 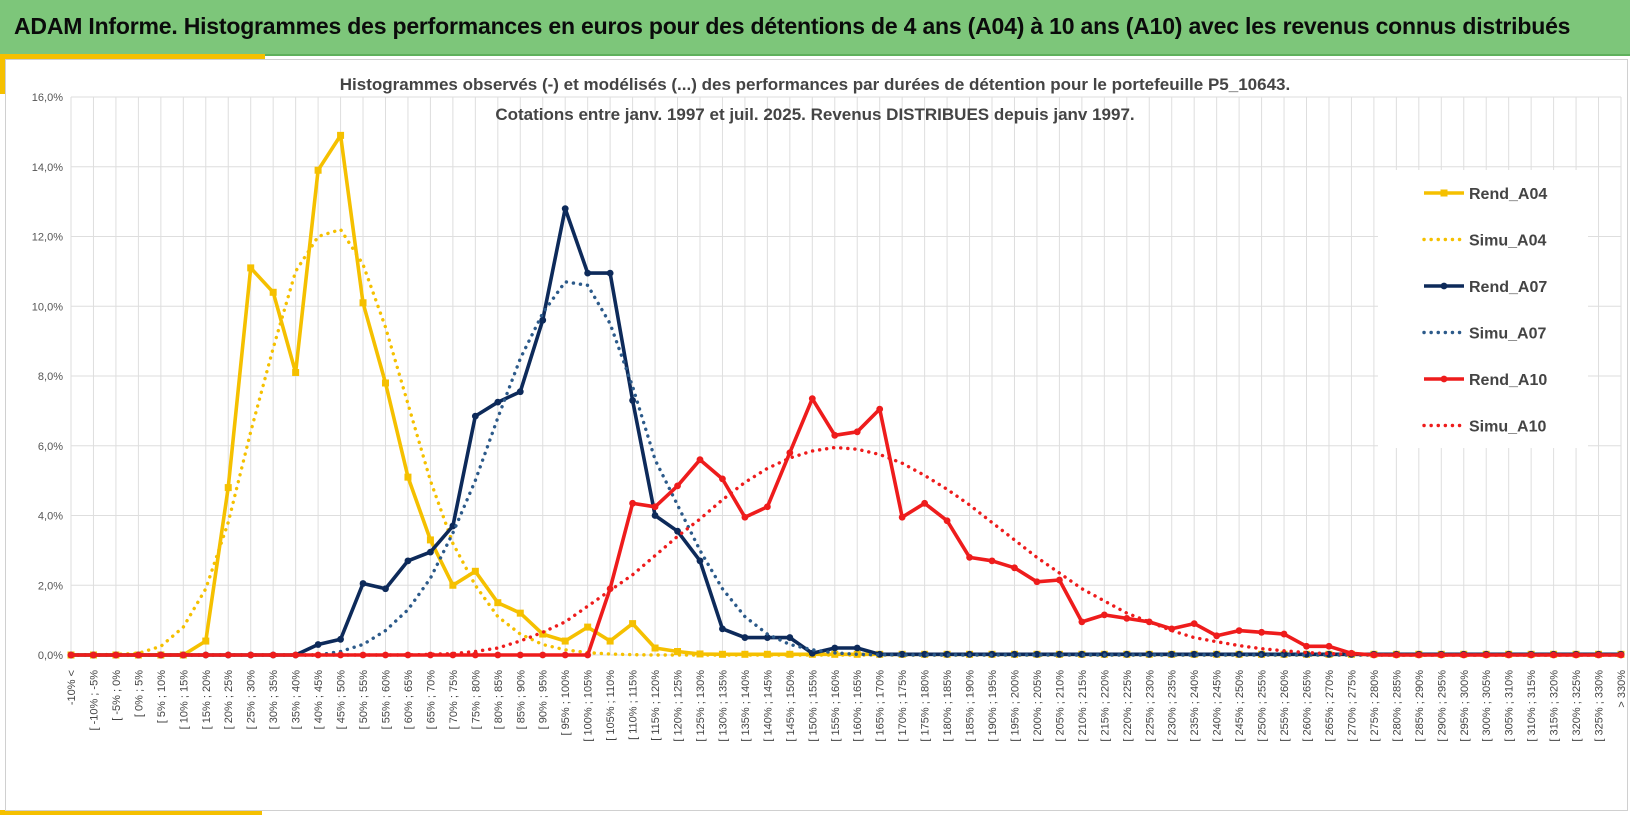 What do you see at coordinates (1444, 193) in the screenshot?
I see `legend-marker-rend-a04` at bounding box center [1444, 193].